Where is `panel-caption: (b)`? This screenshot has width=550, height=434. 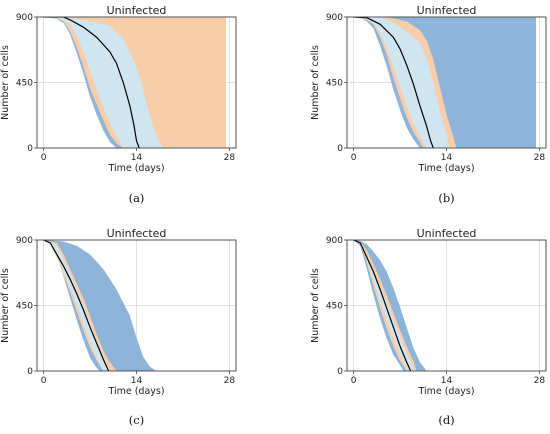 panel-caption: (b) is located at coordinates (446, 198).